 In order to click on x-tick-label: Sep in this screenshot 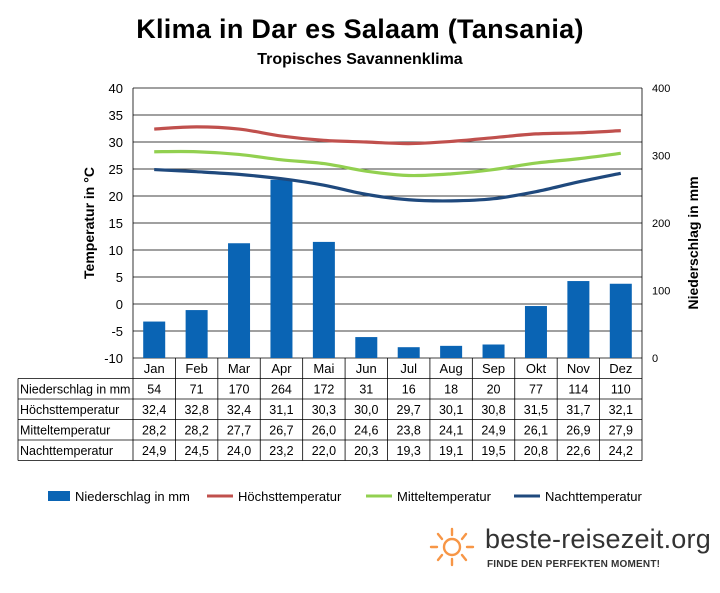, I will do `click(493, 368)`.